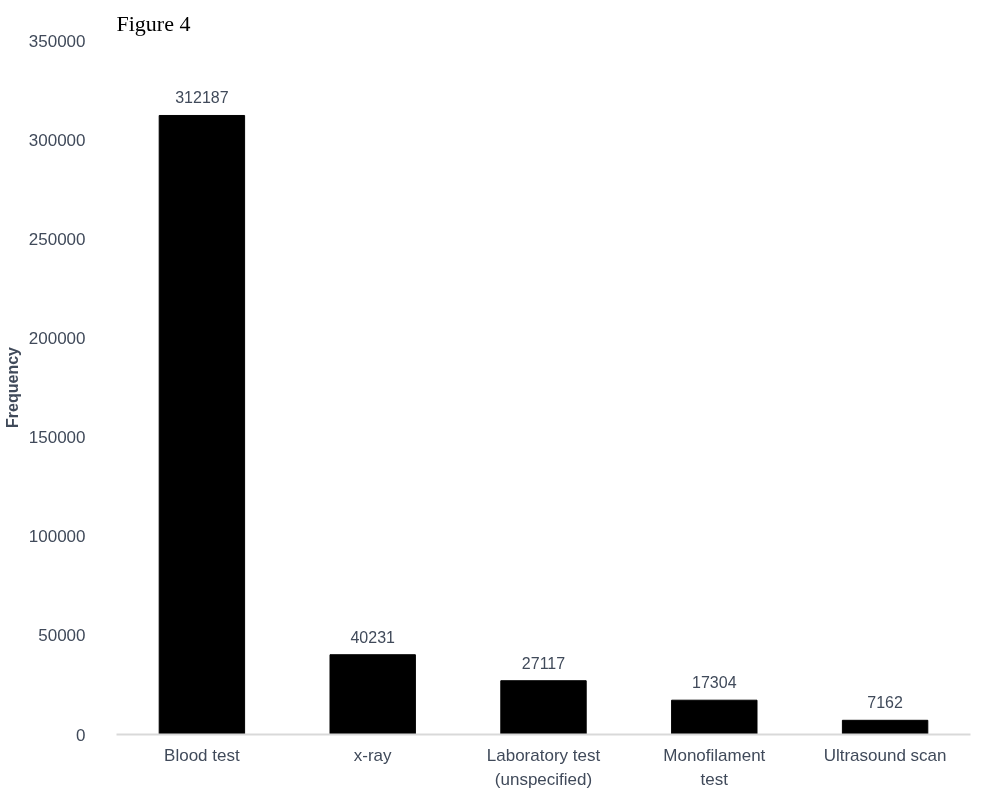 Image resolution: width=1006 pixels, height=798 pixels. What do you see at coordinates (57, 438) in the screenshot?
I see `y-tick-label: 150000` at bounding box center [57, 438].